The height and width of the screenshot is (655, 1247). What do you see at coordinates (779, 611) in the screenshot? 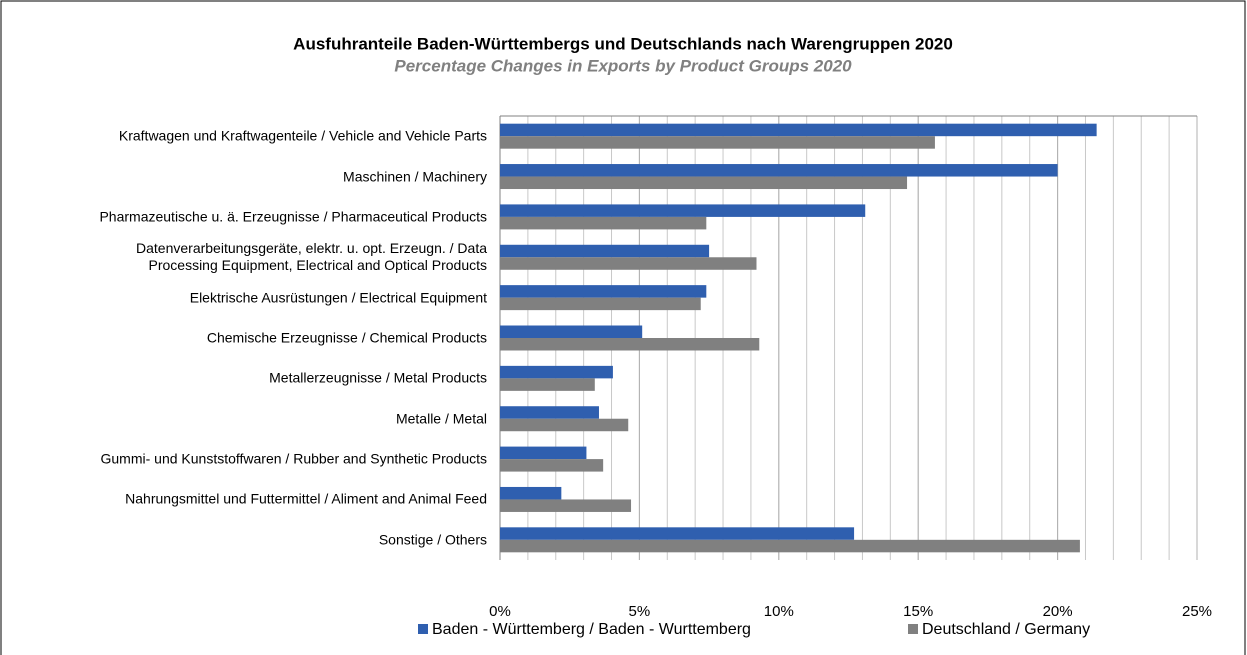
I see `x-tick-label: 10%` at bounding box center [779, 611].